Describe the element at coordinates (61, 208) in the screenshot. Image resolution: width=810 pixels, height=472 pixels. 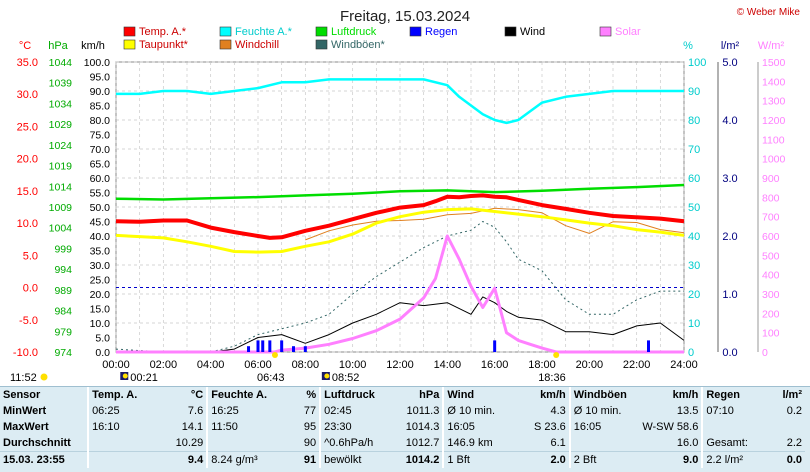
I see `tick-label-pressure: 1009` at that location.